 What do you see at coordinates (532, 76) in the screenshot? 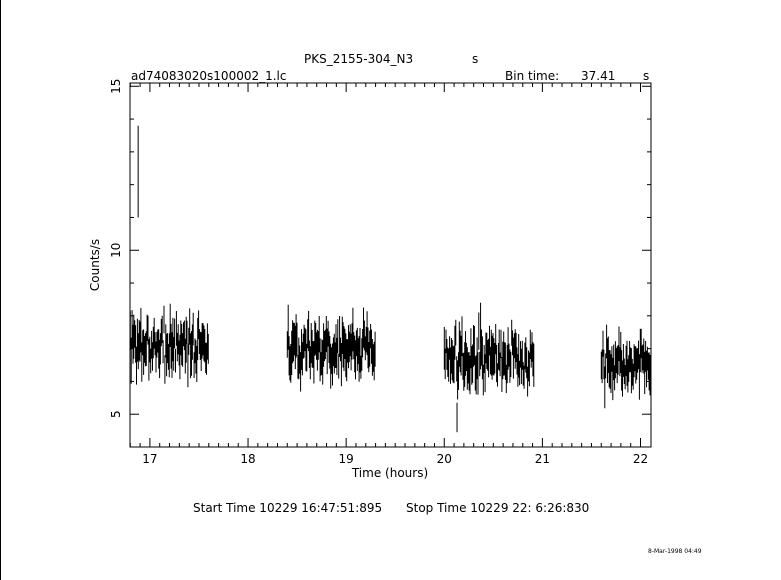
I see `bin-time-label: Bin time:` at bounding box center [532, 76].